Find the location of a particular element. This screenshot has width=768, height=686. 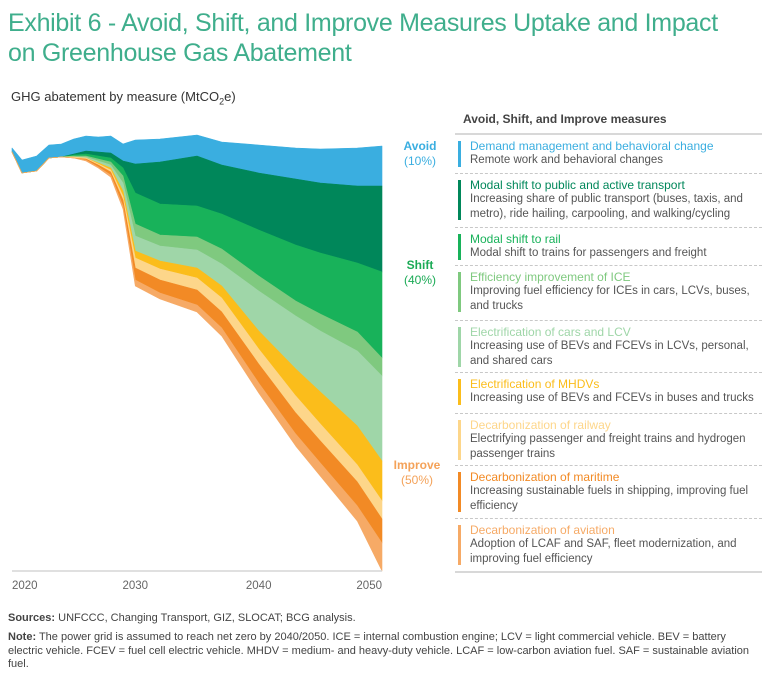

legend-bottom-rule is located at coordinates (608, 572).